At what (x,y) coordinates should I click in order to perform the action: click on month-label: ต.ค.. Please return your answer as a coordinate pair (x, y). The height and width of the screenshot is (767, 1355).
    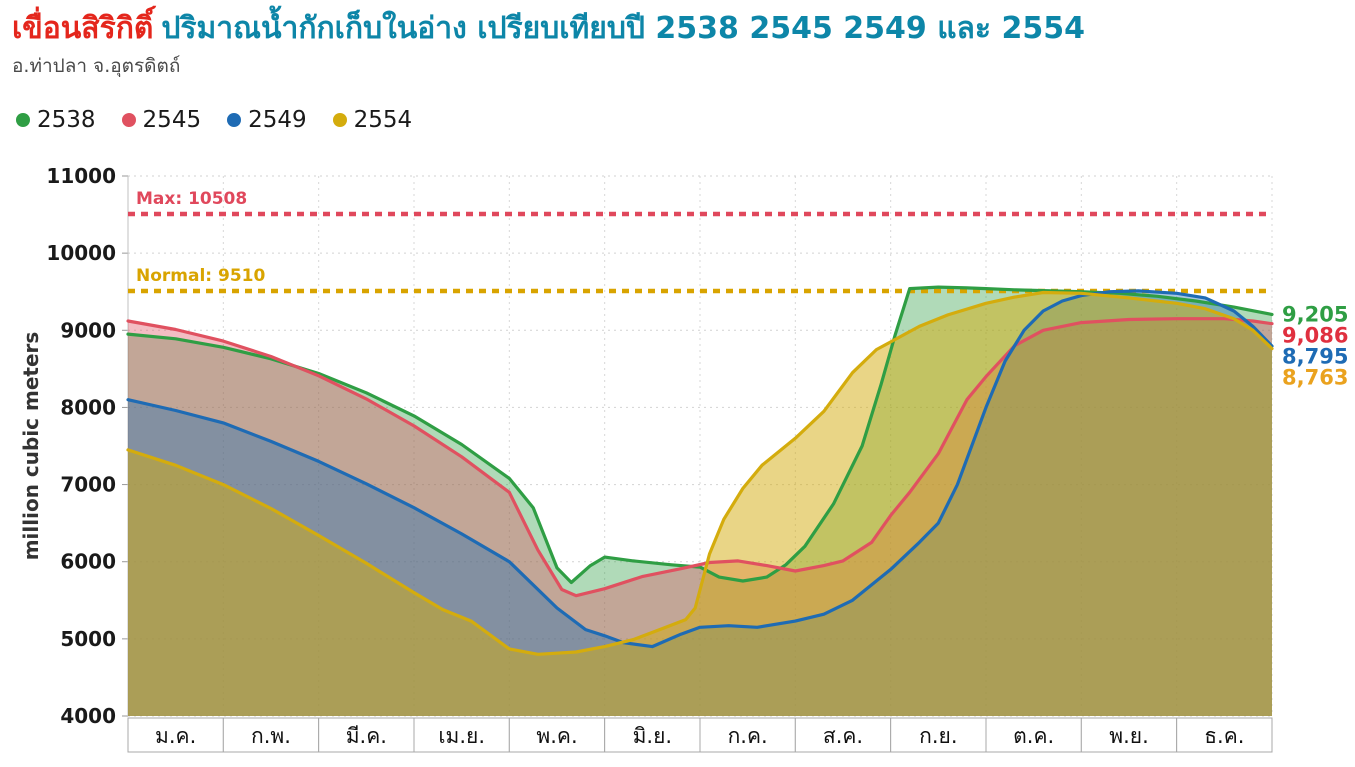
    Looking at the image, I should click on (1033, 736).